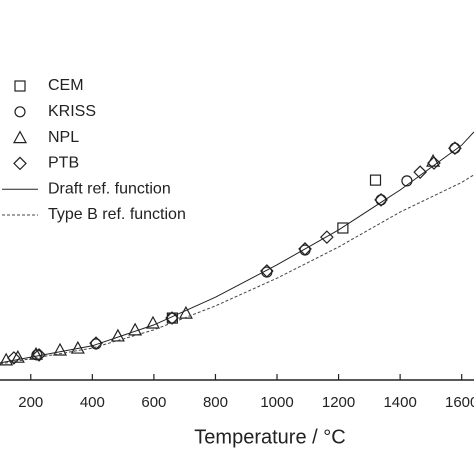 The height and width of the screenshot is (474, 474). I want to click on x-tick-label: 1600, so click(459, 402).